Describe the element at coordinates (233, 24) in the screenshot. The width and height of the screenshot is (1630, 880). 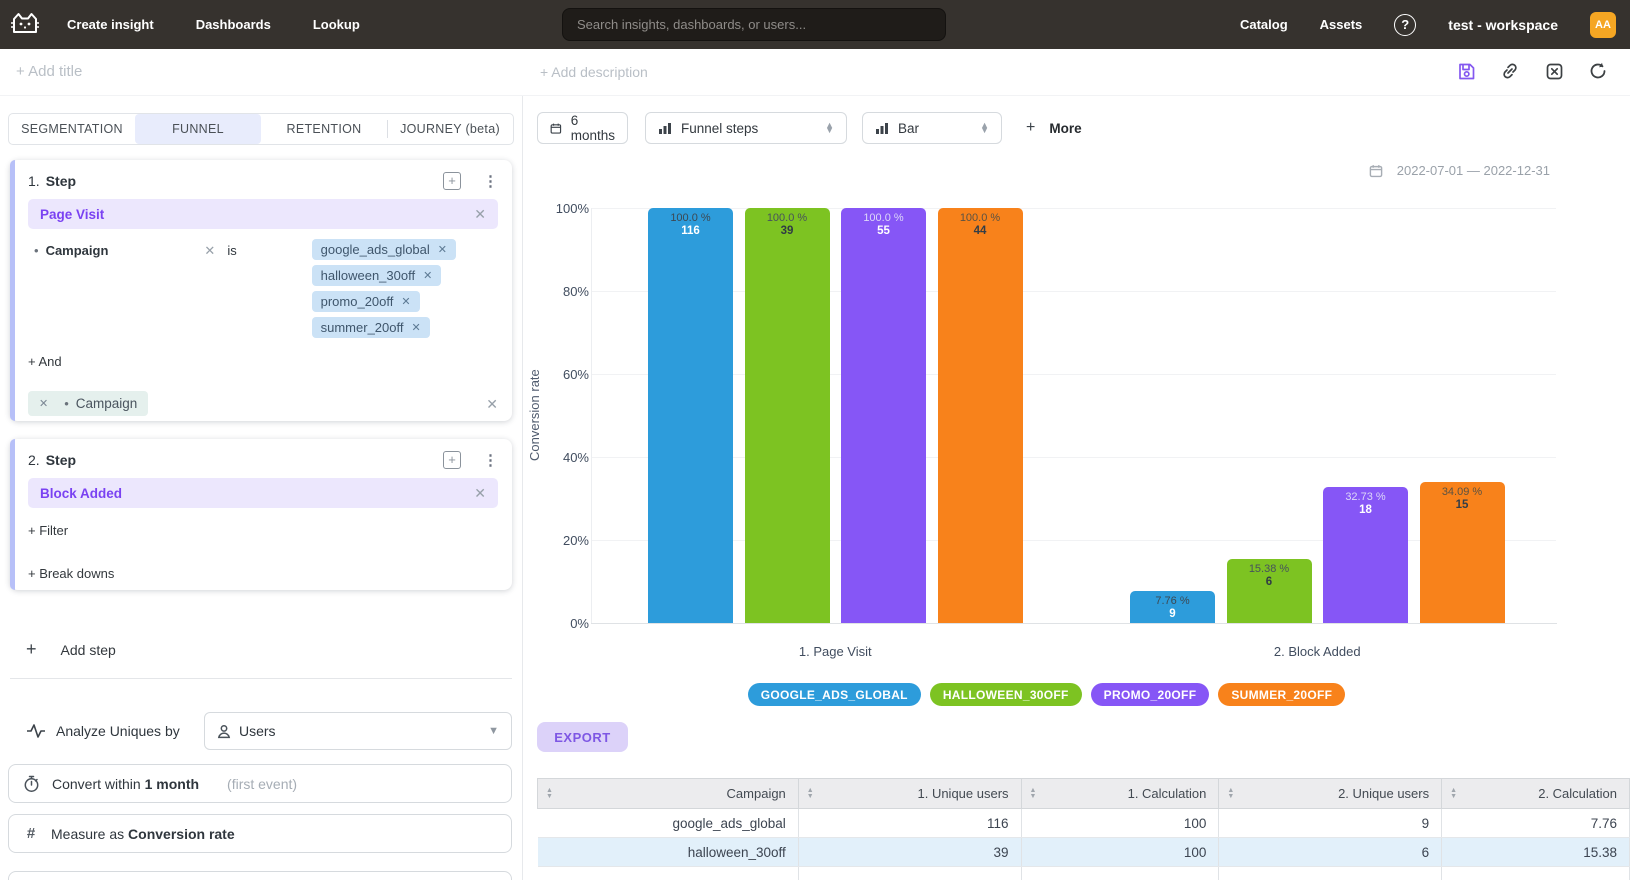
I see `nav-item-dashboards: Dashboards` at that location.